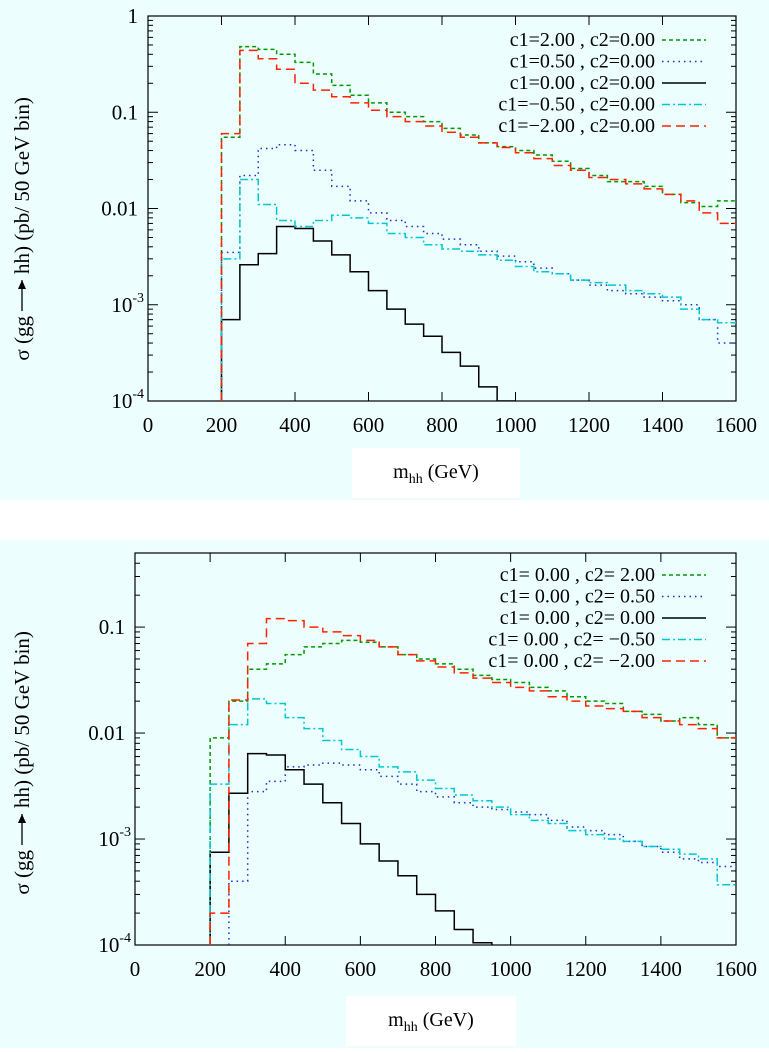 This screenshot has height=1052, width=769. What do you see at coordinates (582, 62) in the screenshot?
I see `legend-label: c1=0.50 , c2=0.00` at bounding box center [582, 62].